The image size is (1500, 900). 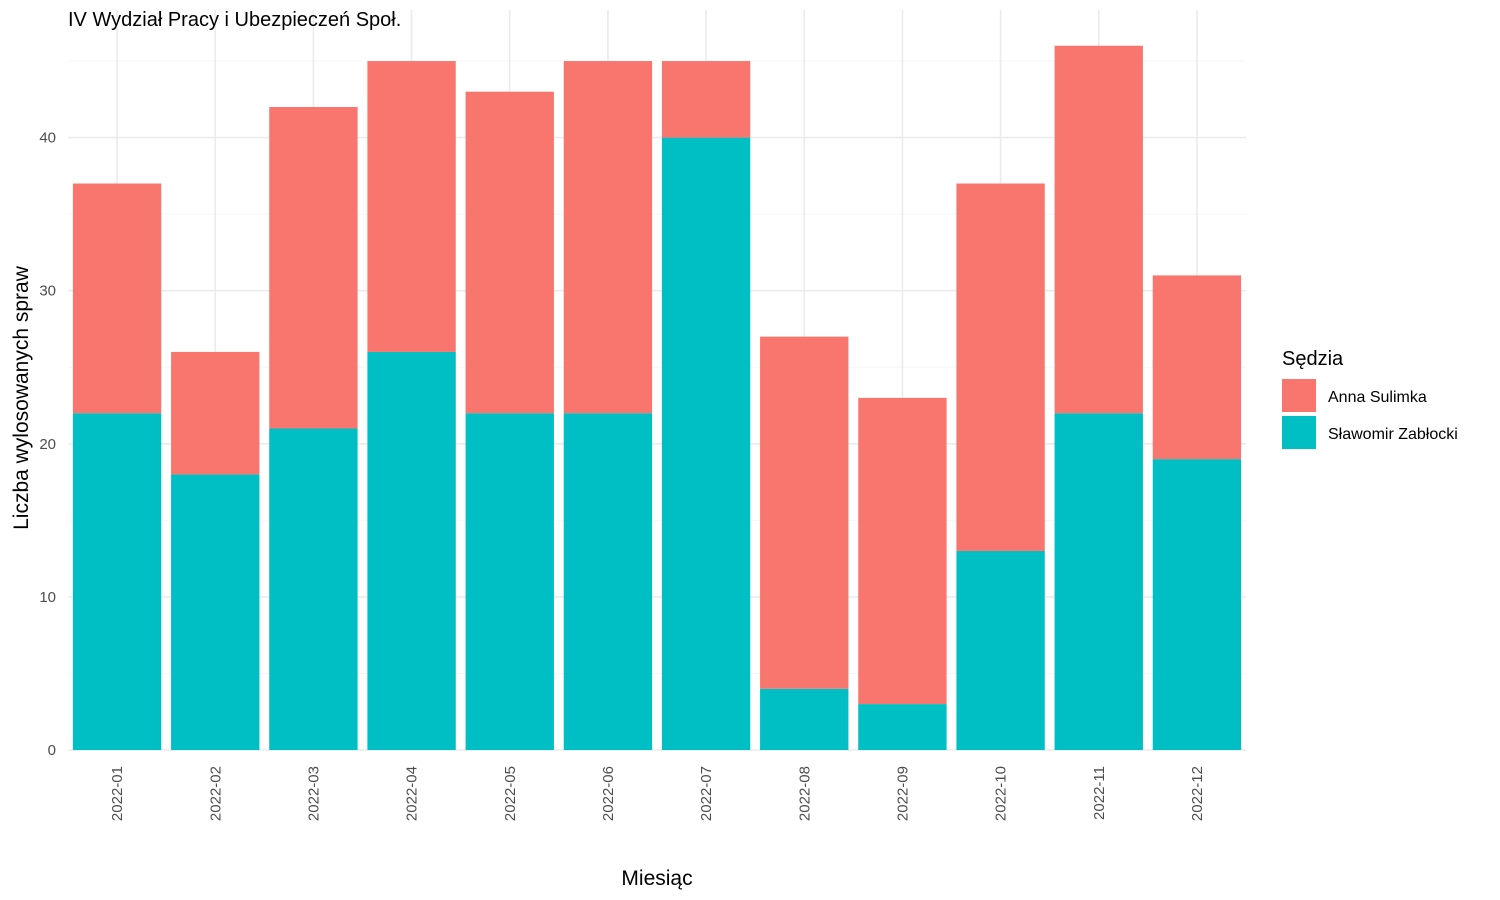 What do you see at coordinates (215, 413) in the screenshot?
I see `bar-2022-02-anna-sulimka` at bounding box center [215, 413].